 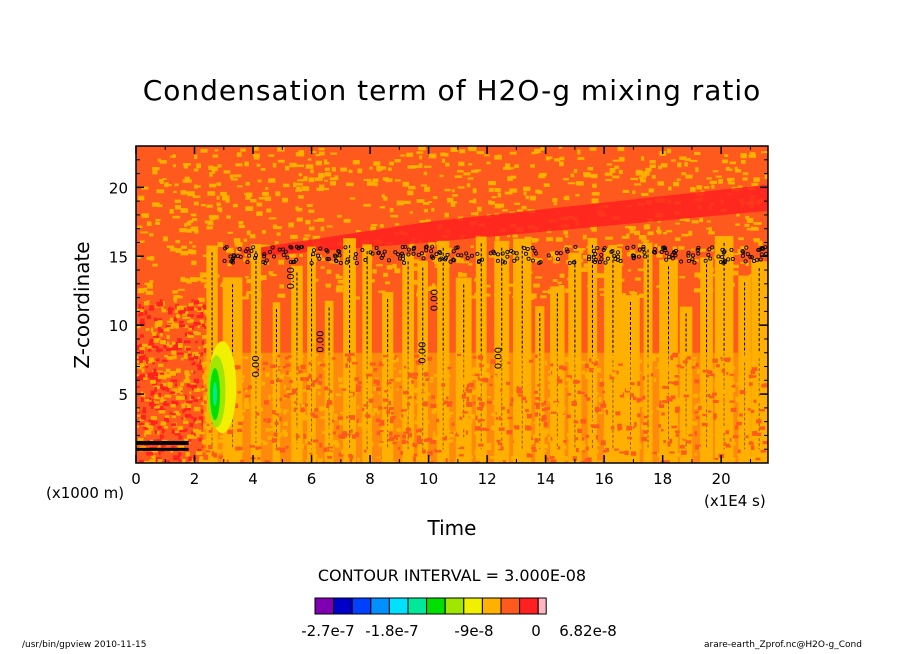 I want to click on x-axis-label: Time, so click(x=452, y=528).